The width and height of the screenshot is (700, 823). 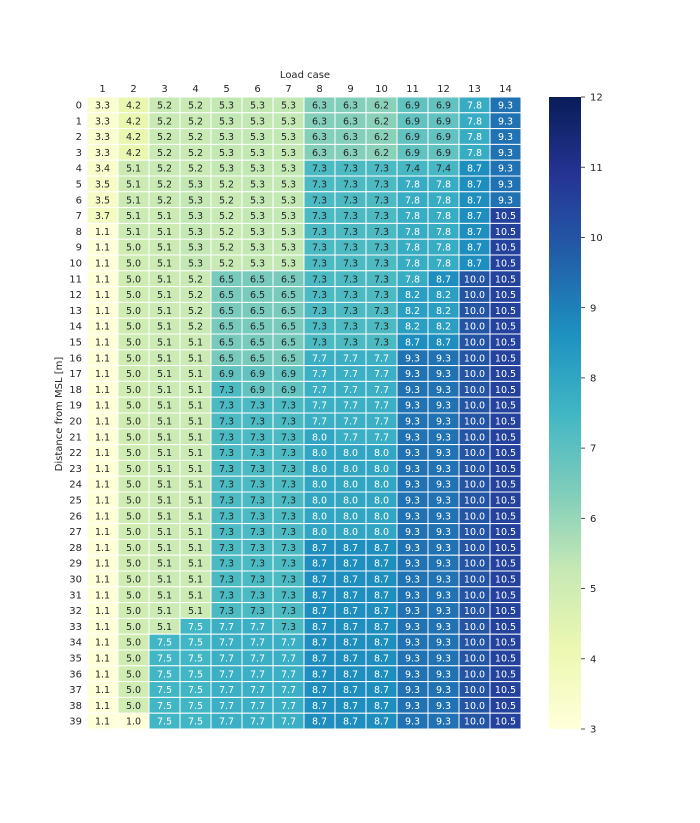 I want to click on y-tick-label: 1, so click(x=79, y=121).